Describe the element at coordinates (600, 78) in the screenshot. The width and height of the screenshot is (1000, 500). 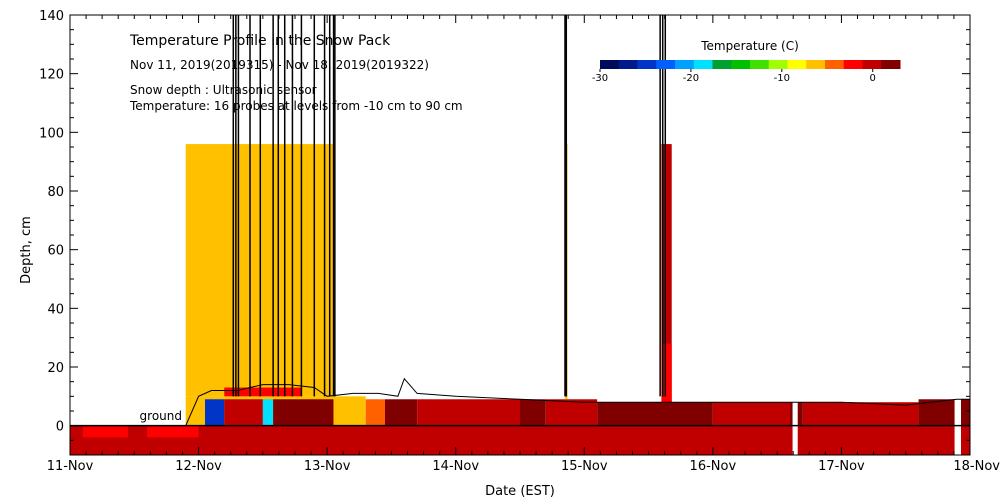
I see `colorbar-tick-label: -30` at that location.